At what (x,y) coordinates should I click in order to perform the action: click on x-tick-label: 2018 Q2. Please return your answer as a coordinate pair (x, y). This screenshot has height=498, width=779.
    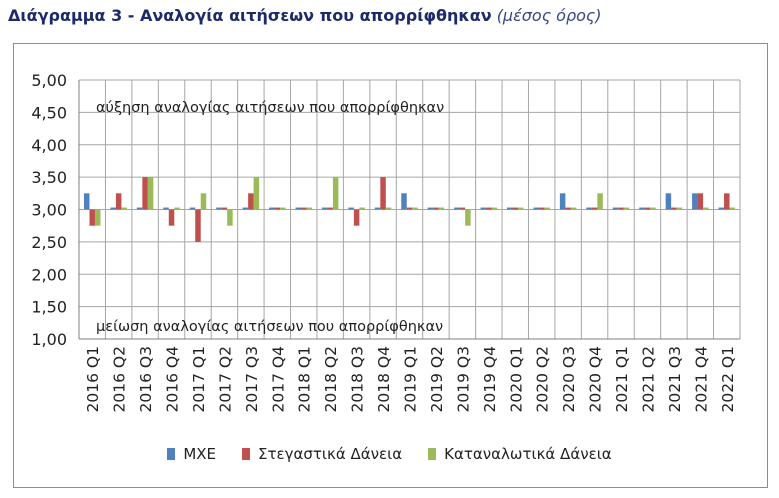
    Looking at the image, I should click on (331, 379).